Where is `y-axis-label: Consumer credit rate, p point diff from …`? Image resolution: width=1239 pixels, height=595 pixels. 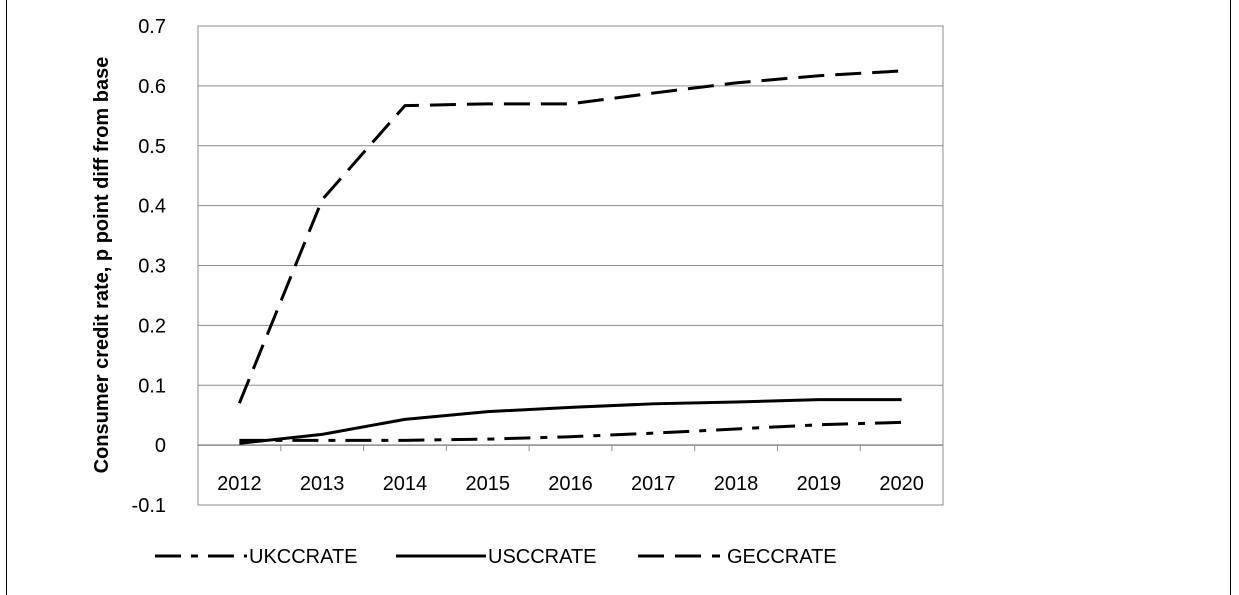
y-axis-label: Consumer credit rate, p point diff from … is located at coordinates (102, 265).